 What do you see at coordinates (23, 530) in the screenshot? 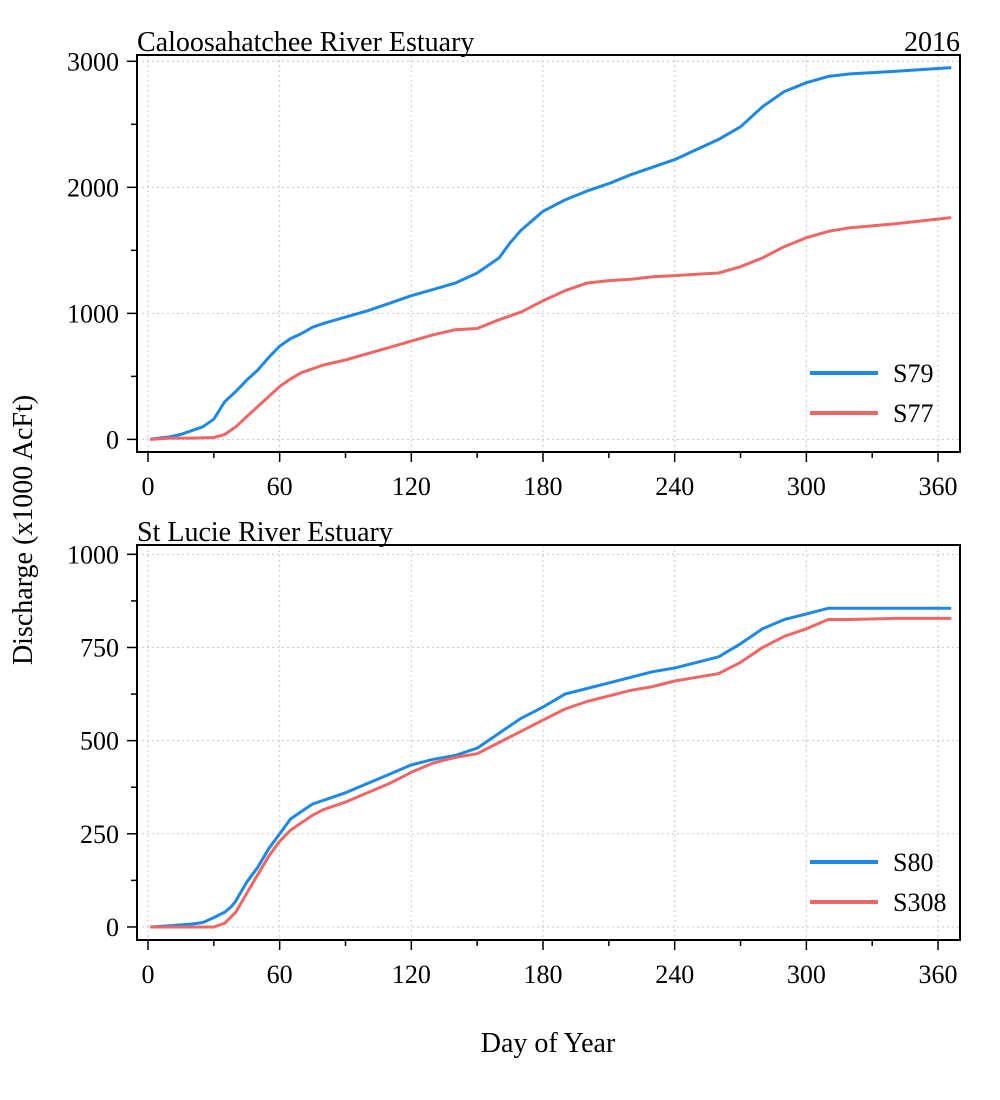
I see `y-axis-title: Discharge (x1000 AcFt)` at bounding box center [23, 530].